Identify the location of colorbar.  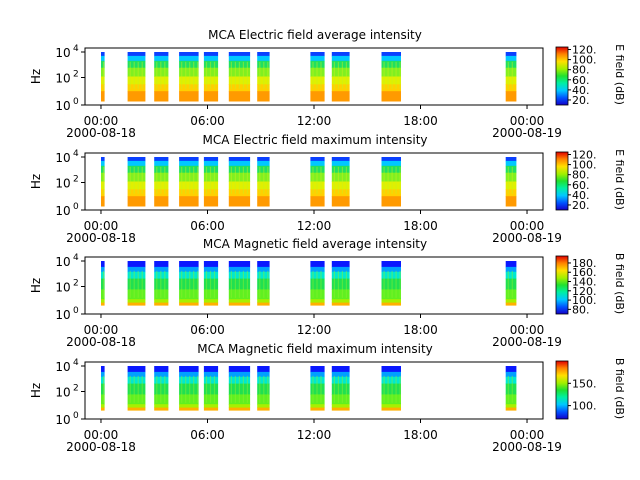
(562, 285).